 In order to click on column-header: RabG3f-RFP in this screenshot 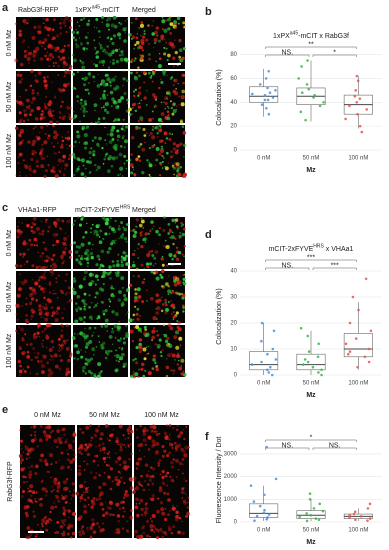, I will do `click(38, 10)`.